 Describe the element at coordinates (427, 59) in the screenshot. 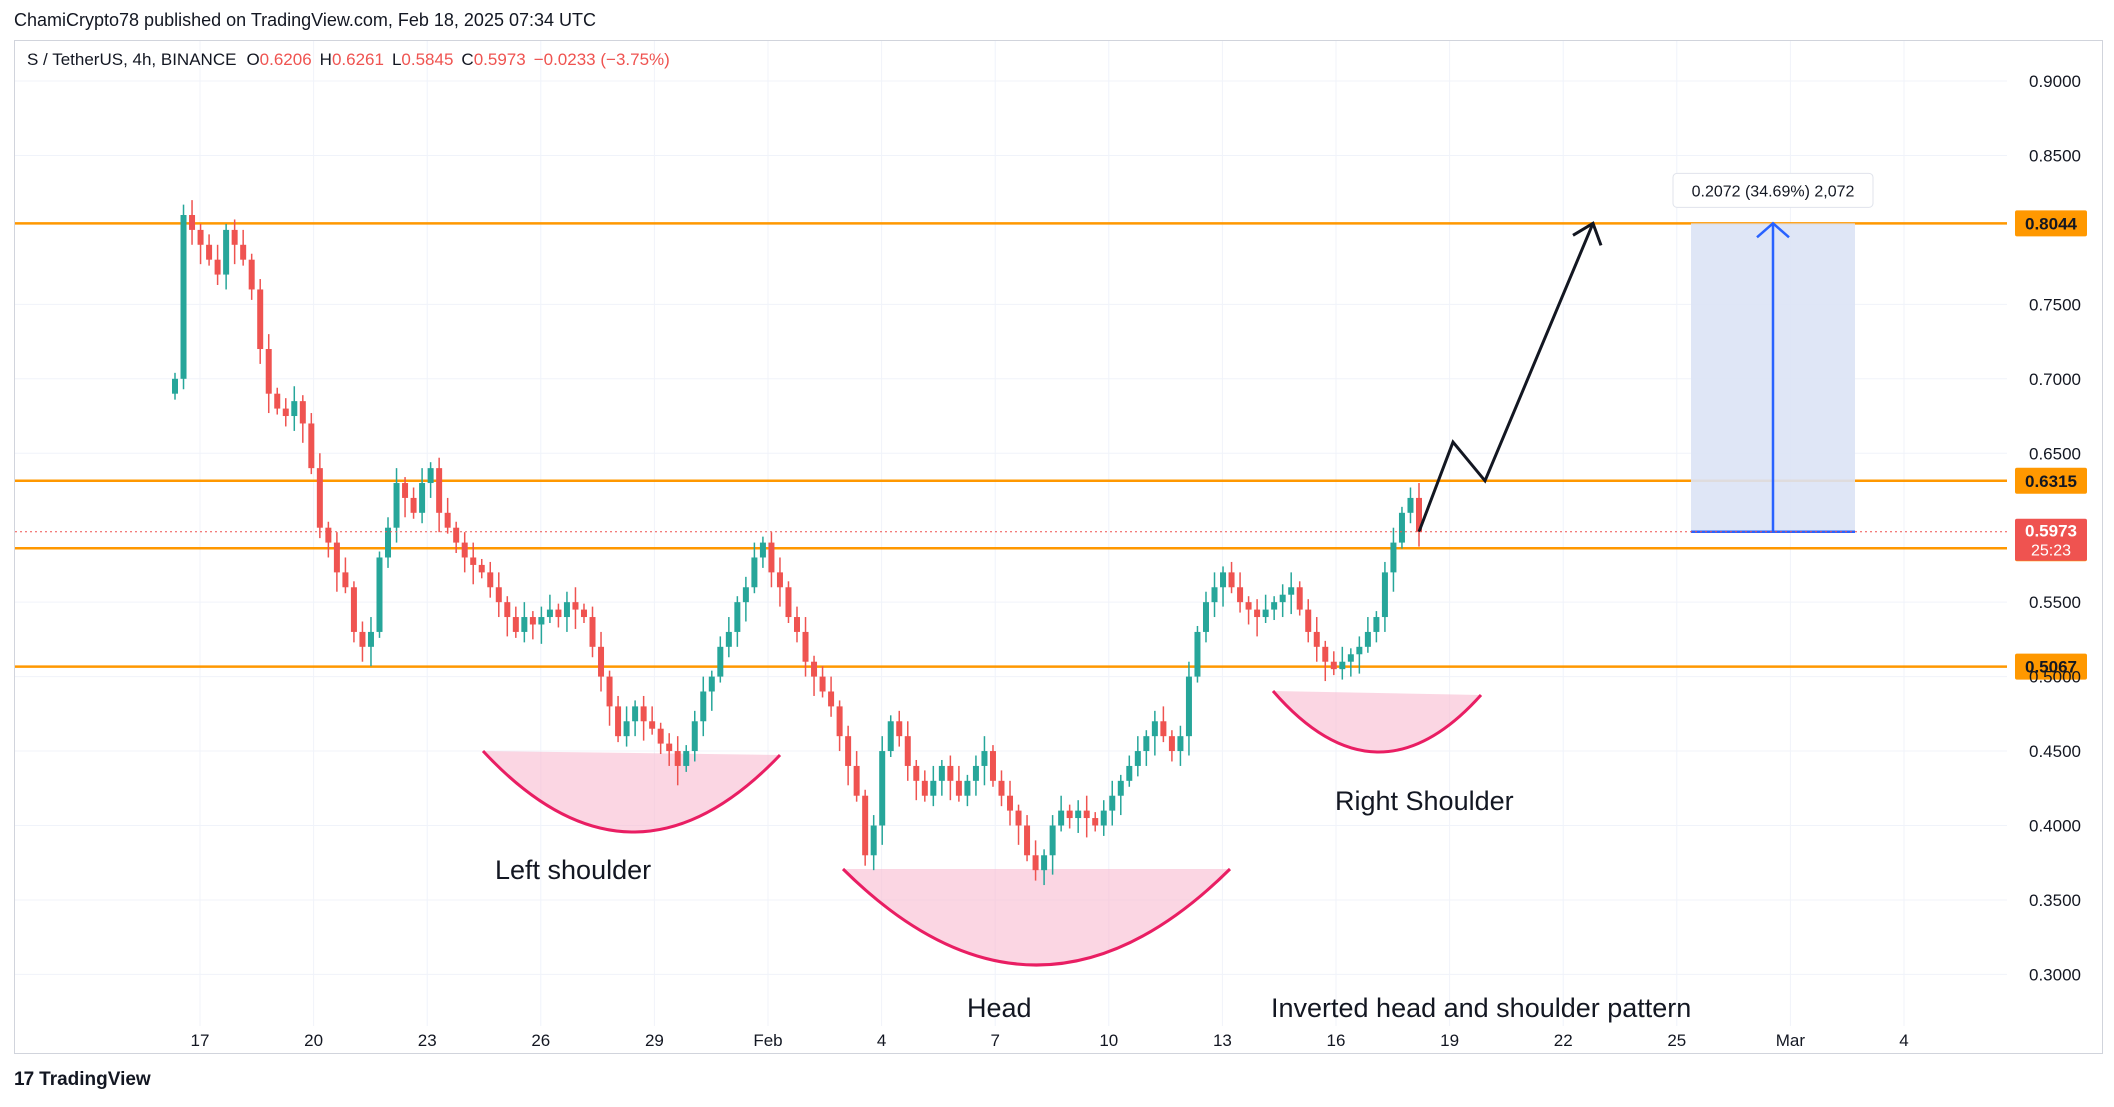

I see `legend-low: 0.5845` at that location.